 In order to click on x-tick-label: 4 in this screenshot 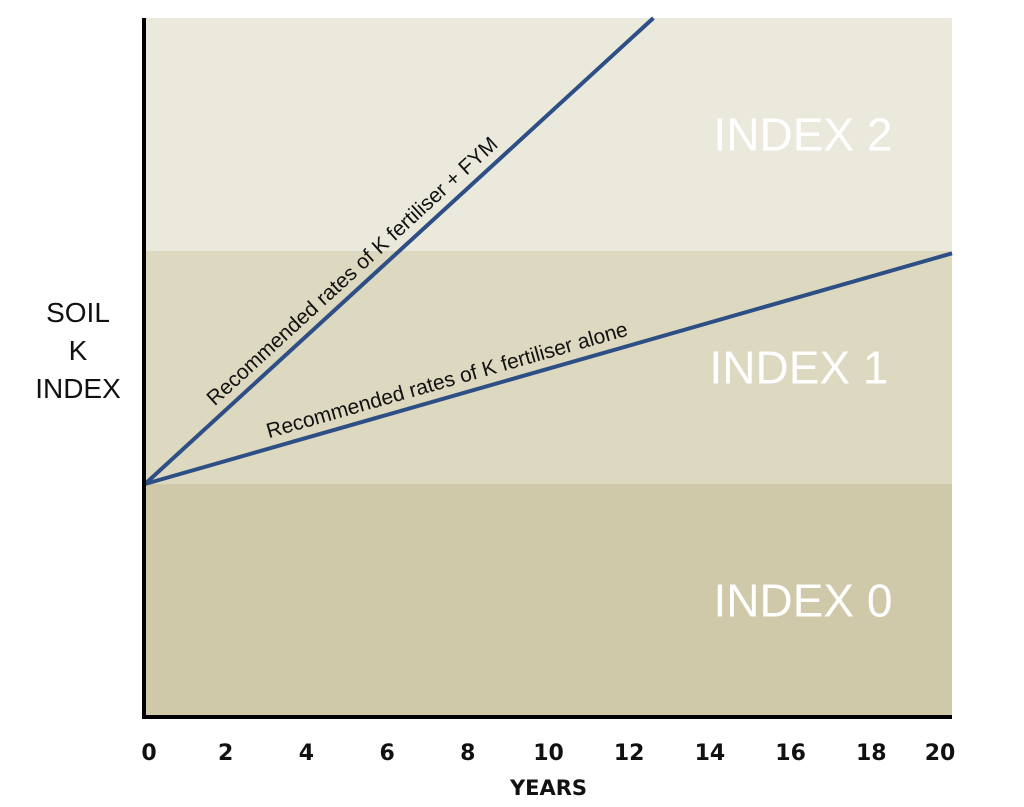, I will do `click(306, 753)`.